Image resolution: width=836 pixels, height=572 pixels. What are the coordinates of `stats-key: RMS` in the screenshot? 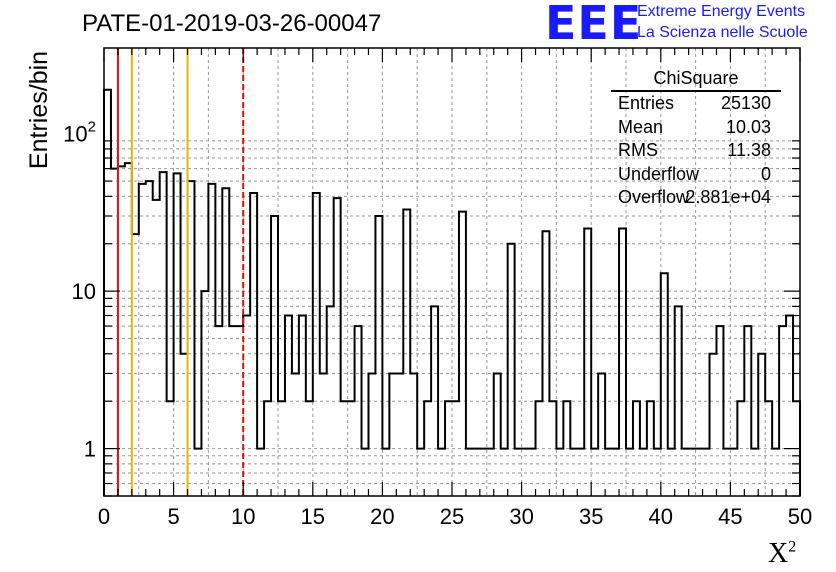 It's located at (638, 150).